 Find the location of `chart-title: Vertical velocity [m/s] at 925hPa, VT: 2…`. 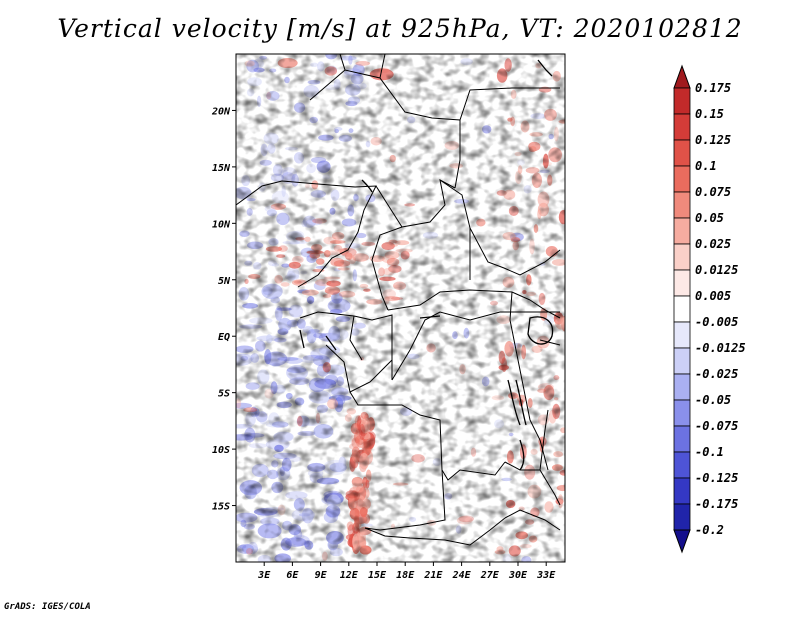

chart-title: Vertical velocity [m/s] at 925hPa, VT: 2… is located at coordinates (400, 28).